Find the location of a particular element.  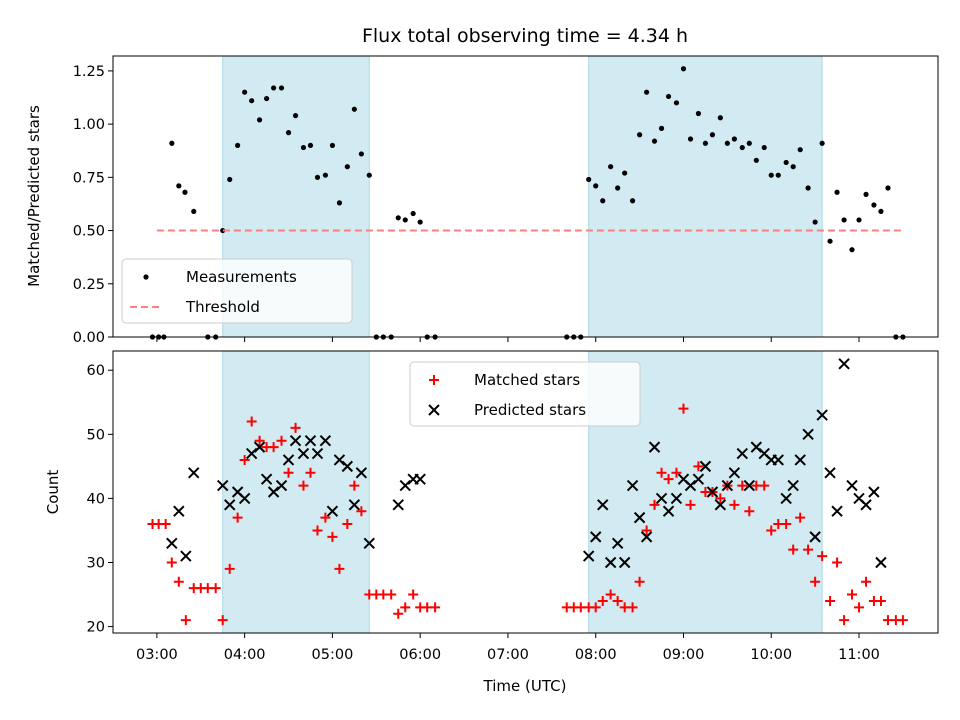

legend-label: Threshold is located at coordinates (222, 307).